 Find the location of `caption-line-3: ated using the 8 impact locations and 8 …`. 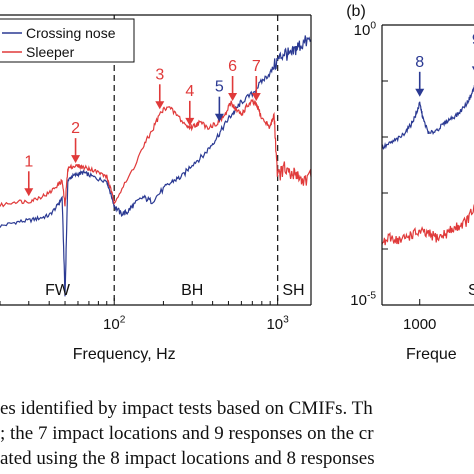

caption-line-3: ated using the 8 impact locations and 8 … is located at coordinates (187, 458).